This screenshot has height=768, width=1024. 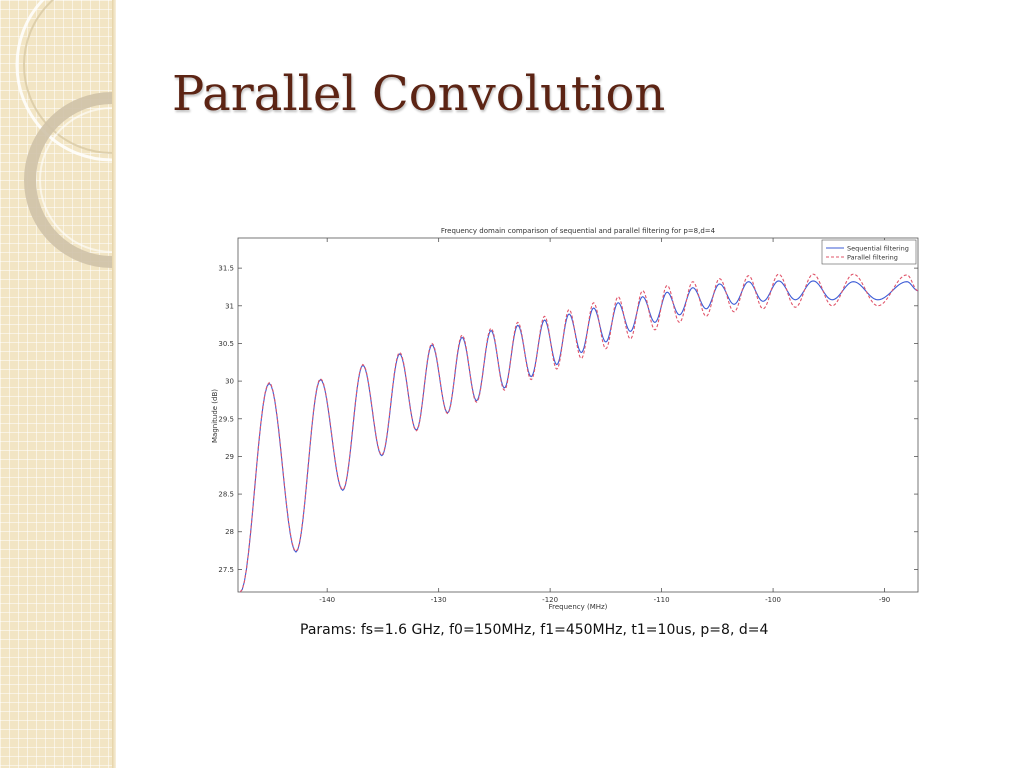 I want to click on legend-label: Sequential filtering, so click(x=878, y=249).